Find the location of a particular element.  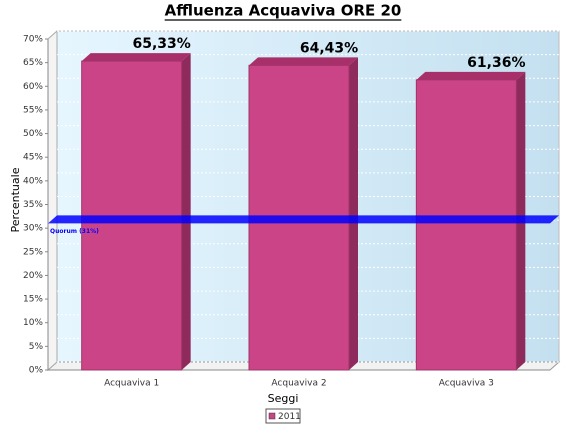

left-wall is located at coordinates (52, 200).